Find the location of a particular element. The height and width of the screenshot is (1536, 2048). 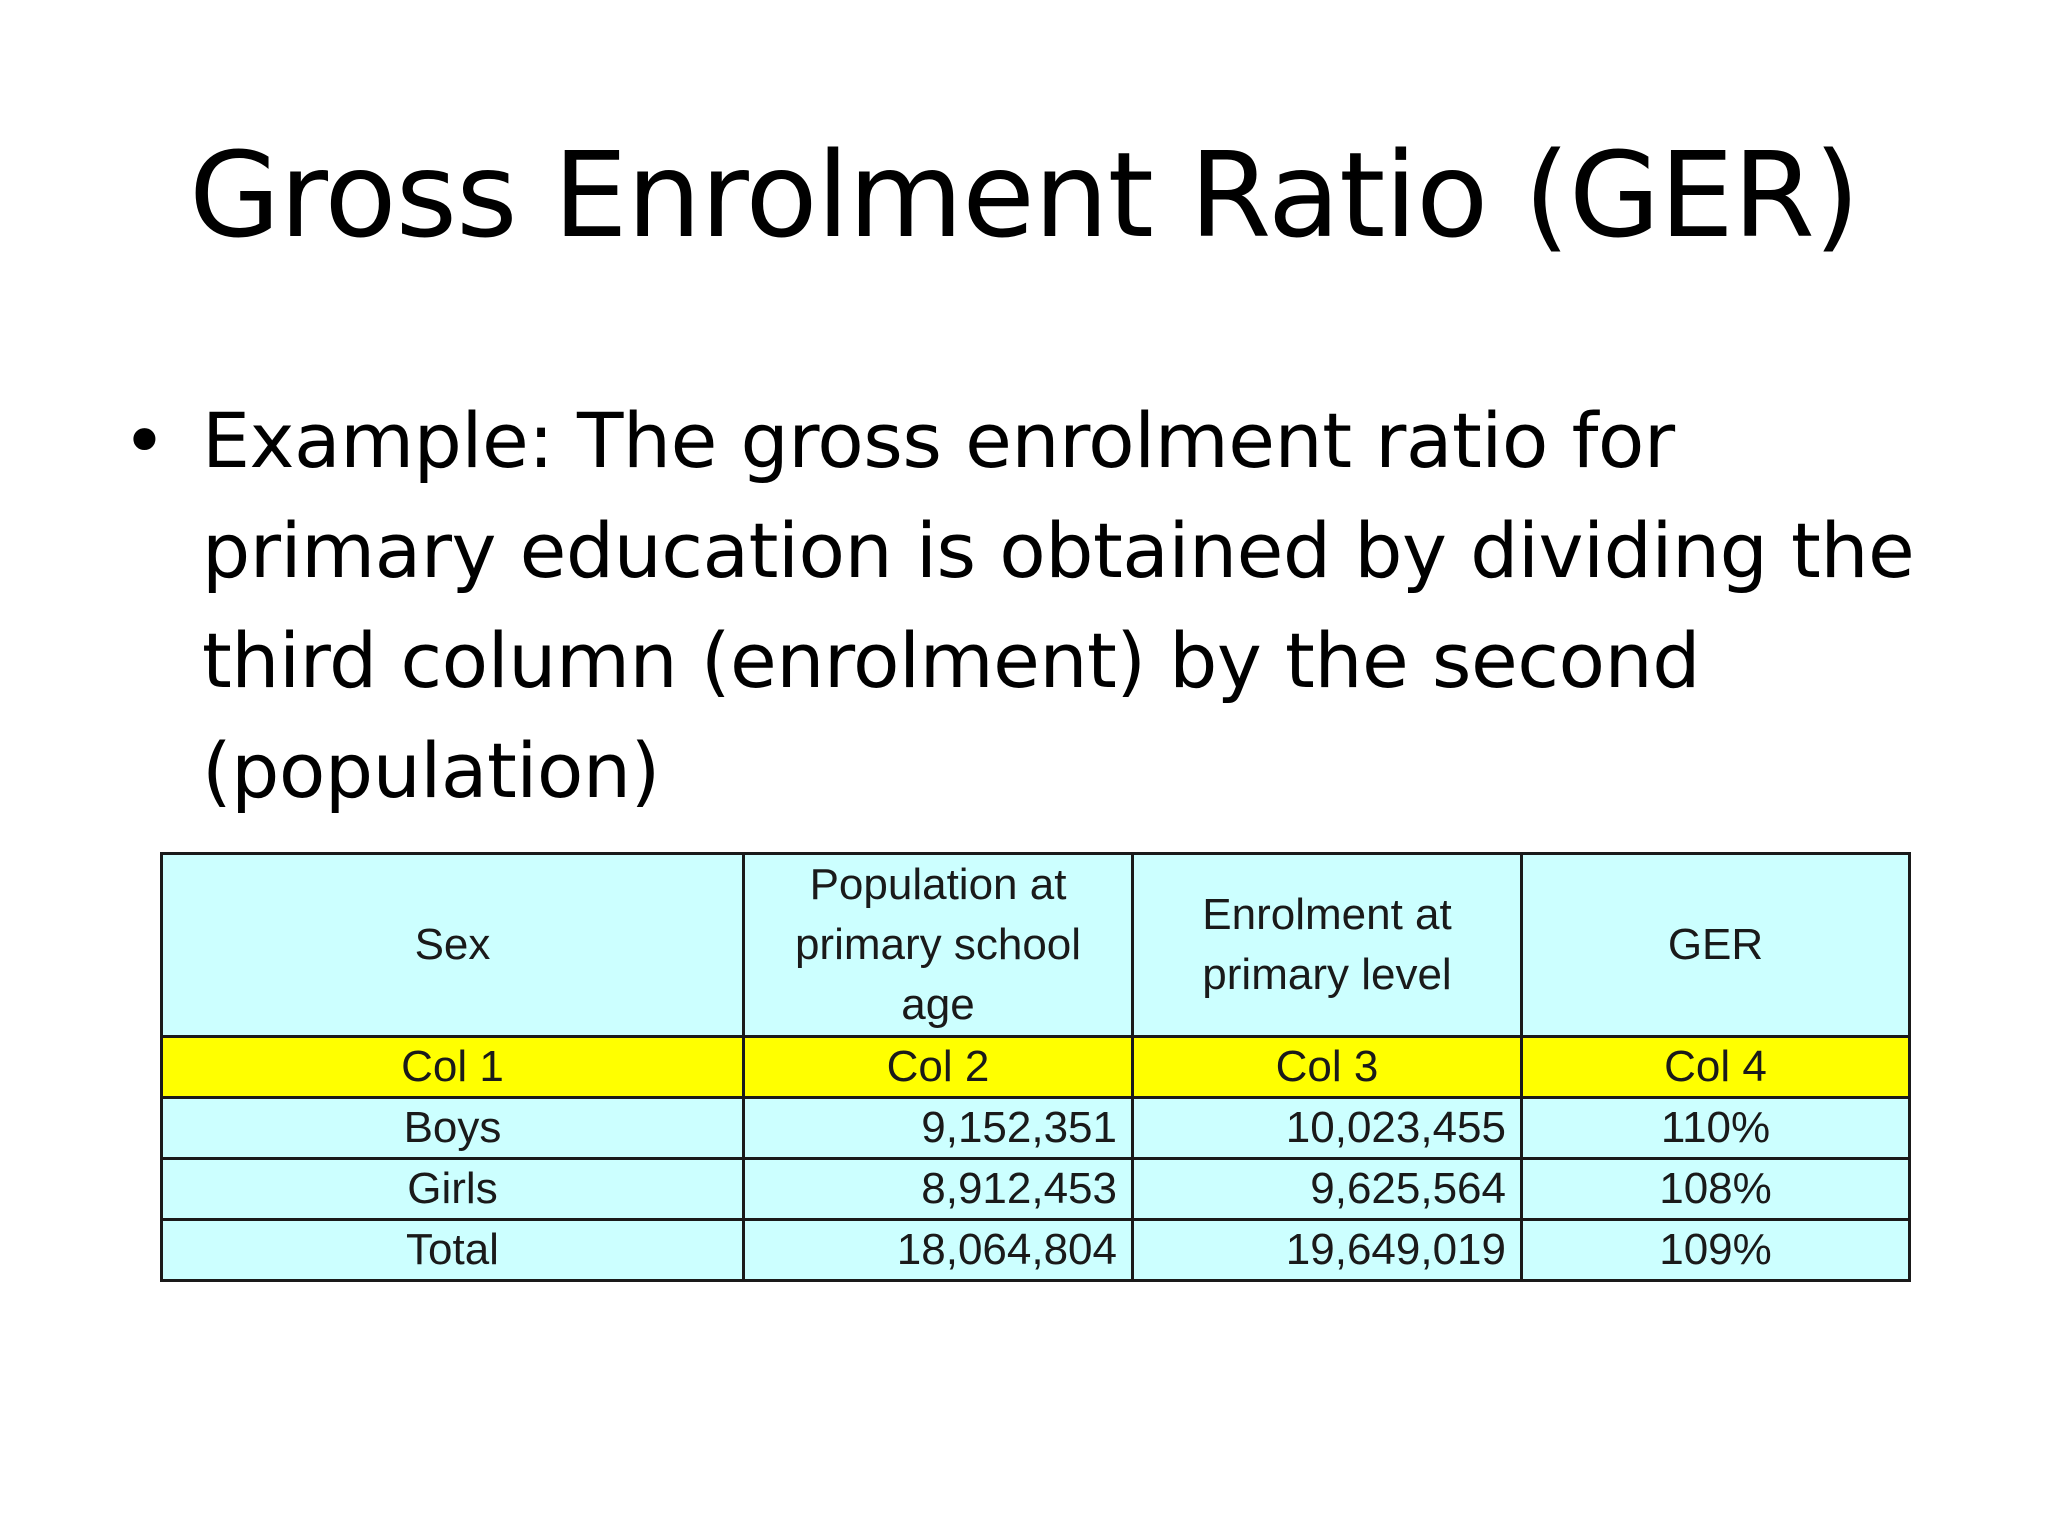

table-row-girls: Girls 8,912,453 9,625,564 108% is located at coordinates (1035, 1189).